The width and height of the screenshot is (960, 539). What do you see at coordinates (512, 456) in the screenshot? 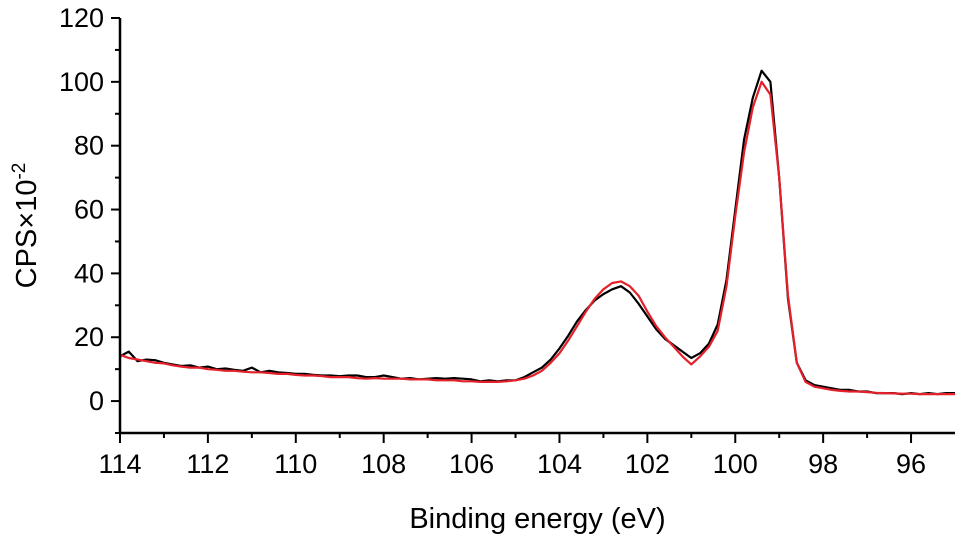
I see `x-axis-ticks: 114 112 110 108 106 104 102 100 98 96` at bounding box center [512, 456].